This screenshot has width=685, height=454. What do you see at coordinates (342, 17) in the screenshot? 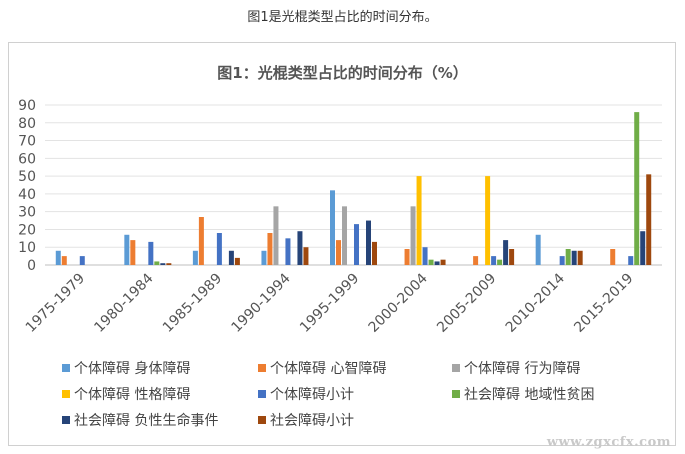
I see `figure-caption: 图1是光棍类型占比的时间分布。` at bounding box center [342, 17].